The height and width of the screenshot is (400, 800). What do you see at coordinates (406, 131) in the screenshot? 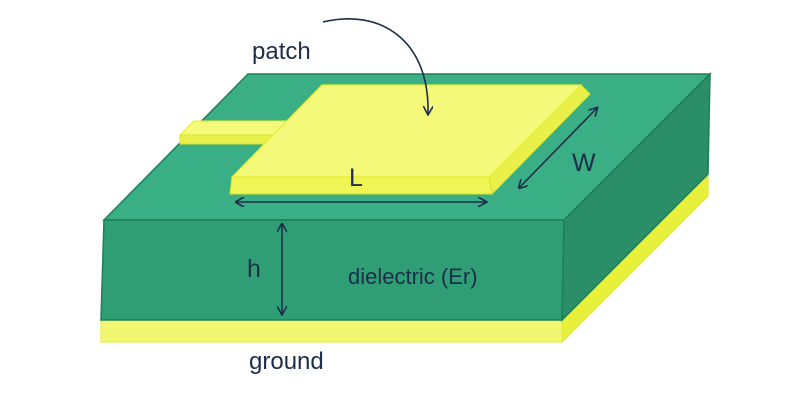
I see `patch-top-face` at bounding box center [406, 131].